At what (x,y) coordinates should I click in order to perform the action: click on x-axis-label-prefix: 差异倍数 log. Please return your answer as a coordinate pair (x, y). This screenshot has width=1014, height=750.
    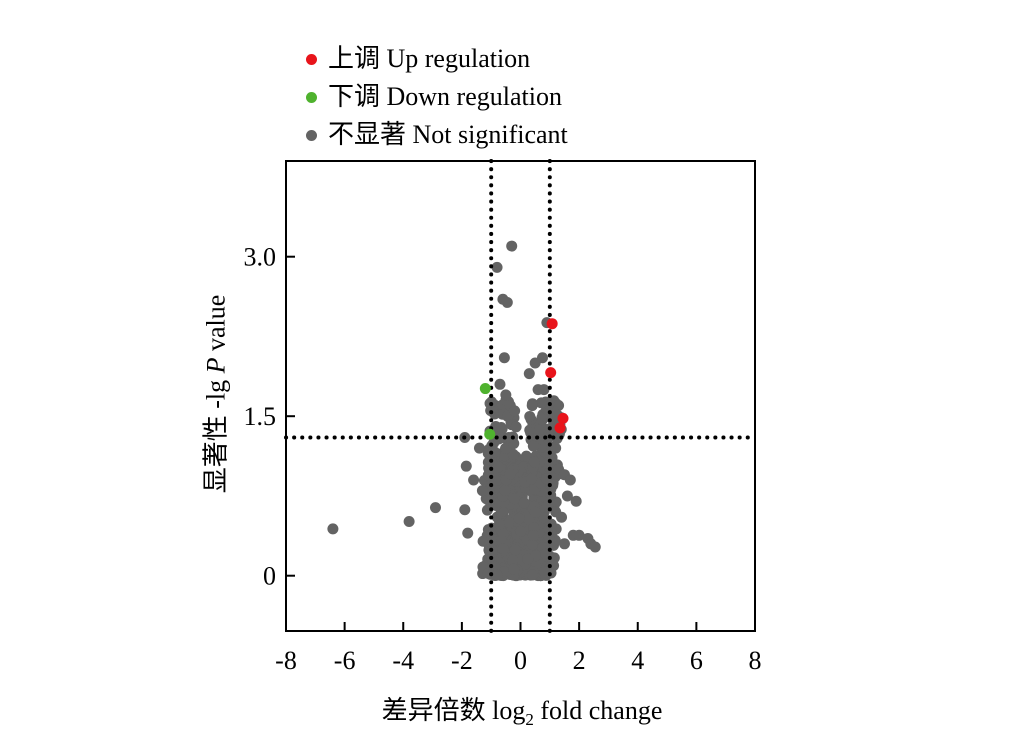
    Looking at the image, I should click on (453, 710).